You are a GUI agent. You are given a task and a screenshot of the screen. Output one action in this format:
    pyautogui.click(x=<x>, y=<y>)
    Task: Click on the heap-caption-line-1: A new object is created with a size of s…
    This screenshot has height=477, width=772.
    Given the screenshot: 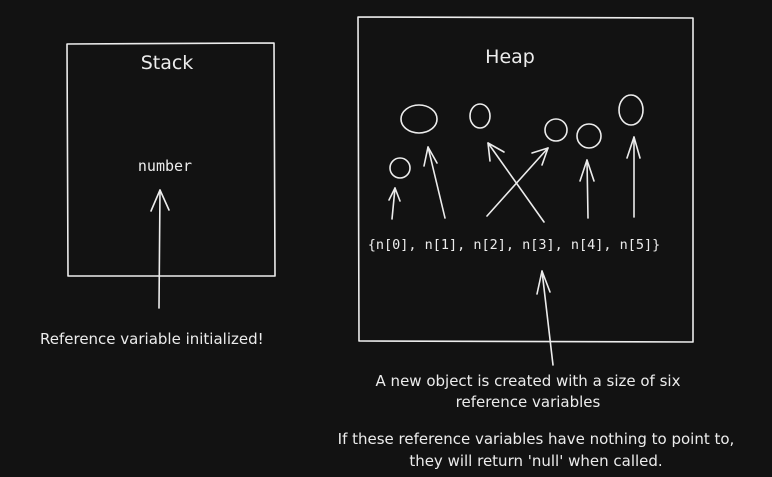 What is the action you would take?
    pyautogui.click(x=528, y=381)
    